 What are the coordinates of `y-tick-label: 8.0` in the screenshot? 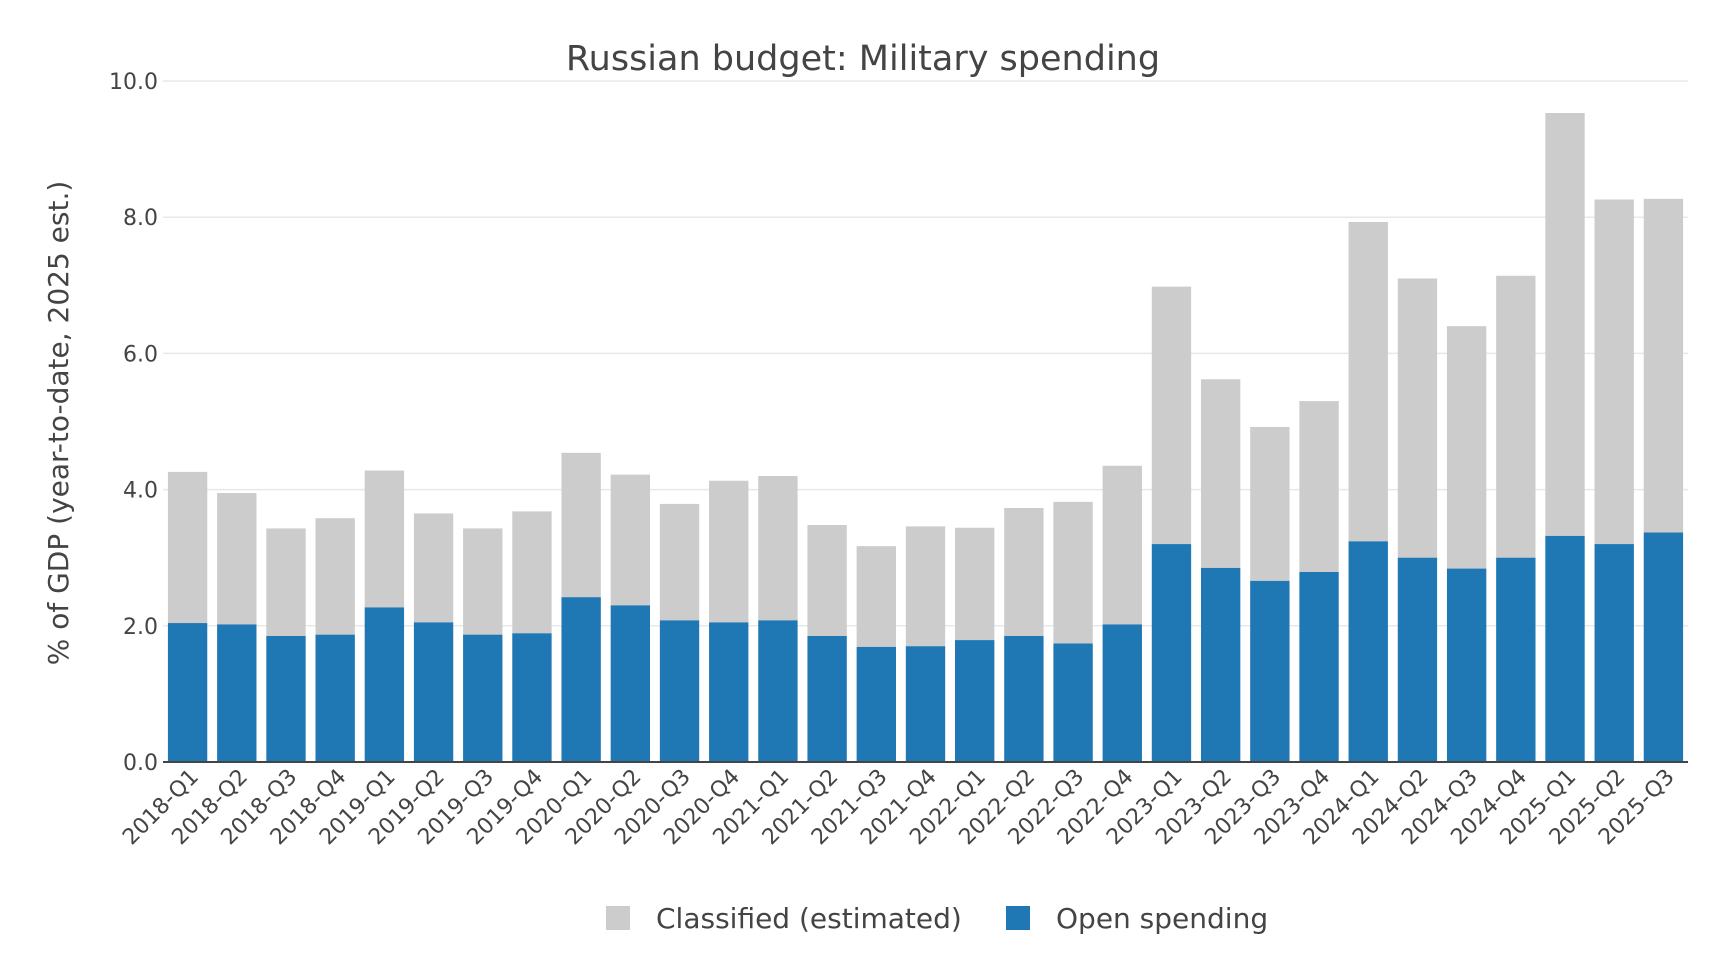 It's located at (140, 218).